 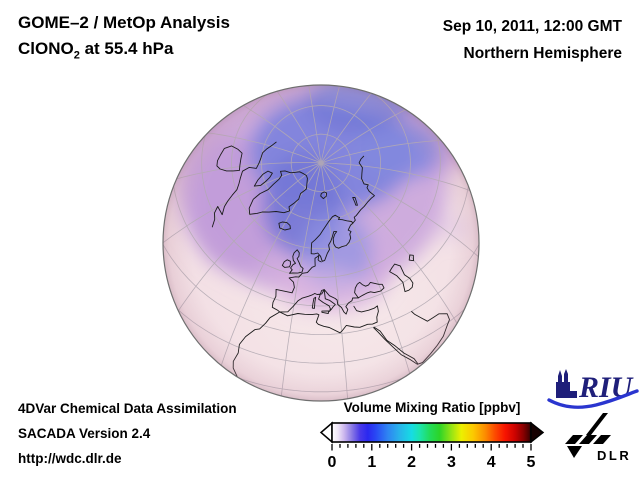 What do you see at coordinates (432, 462) in the screenshot?
I see `colorbar-tick-labels: 0 1 2 3 4 5` at bounding box center [432, 462].